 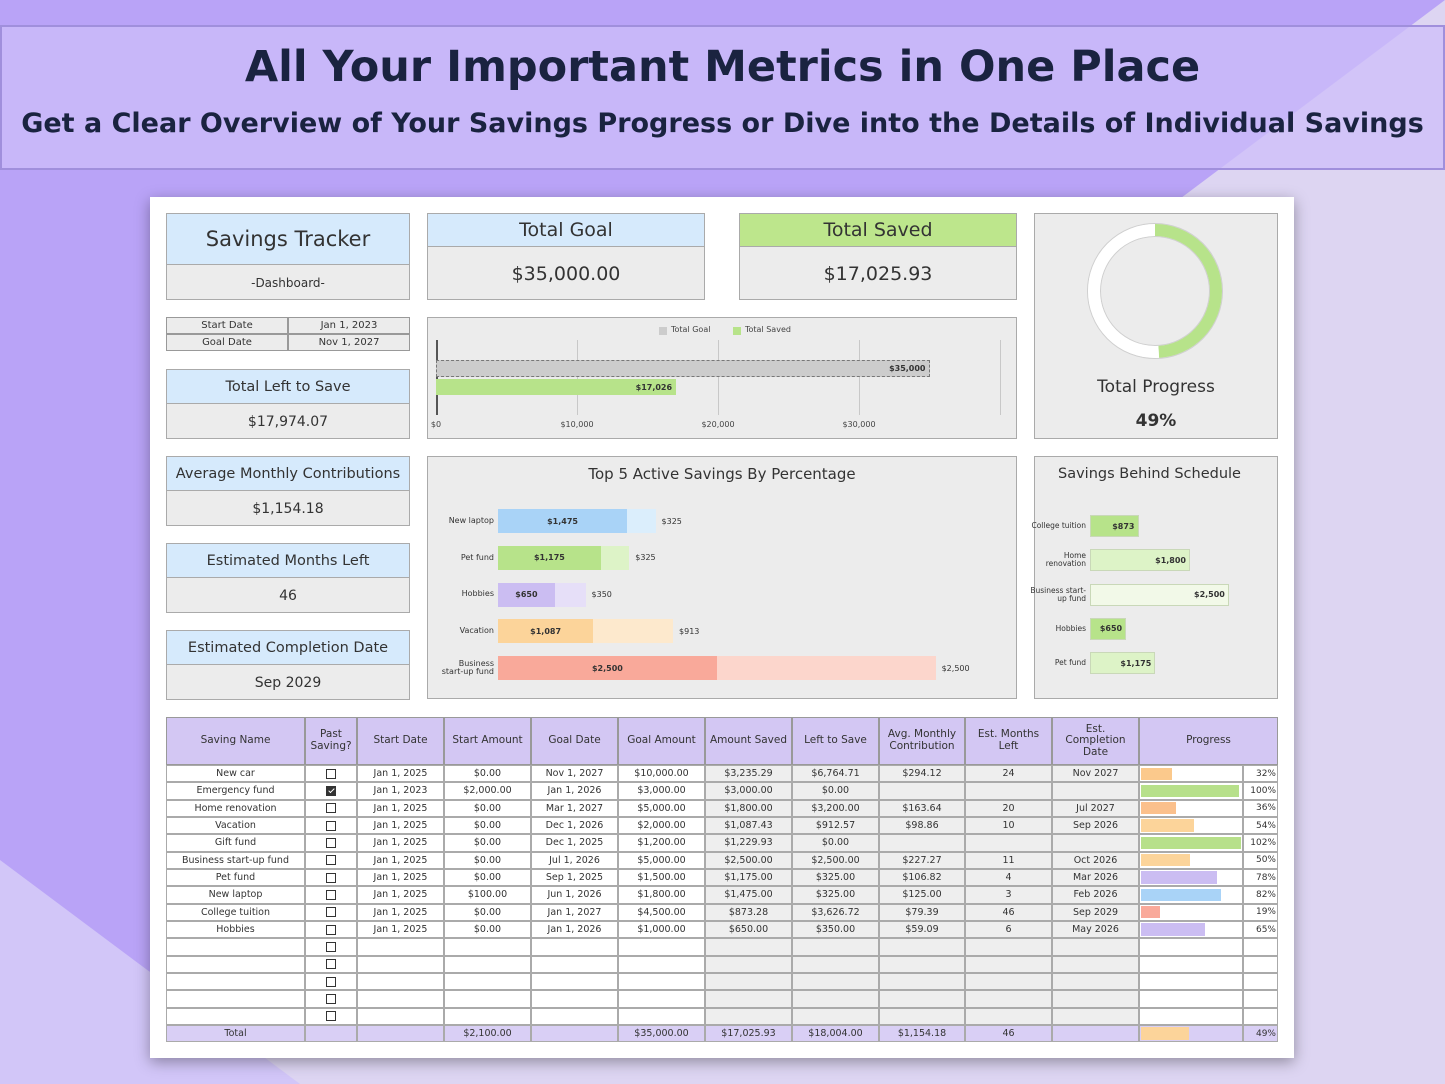 I want to click on category-label: Home renovation, so click(x=1065, y=560).